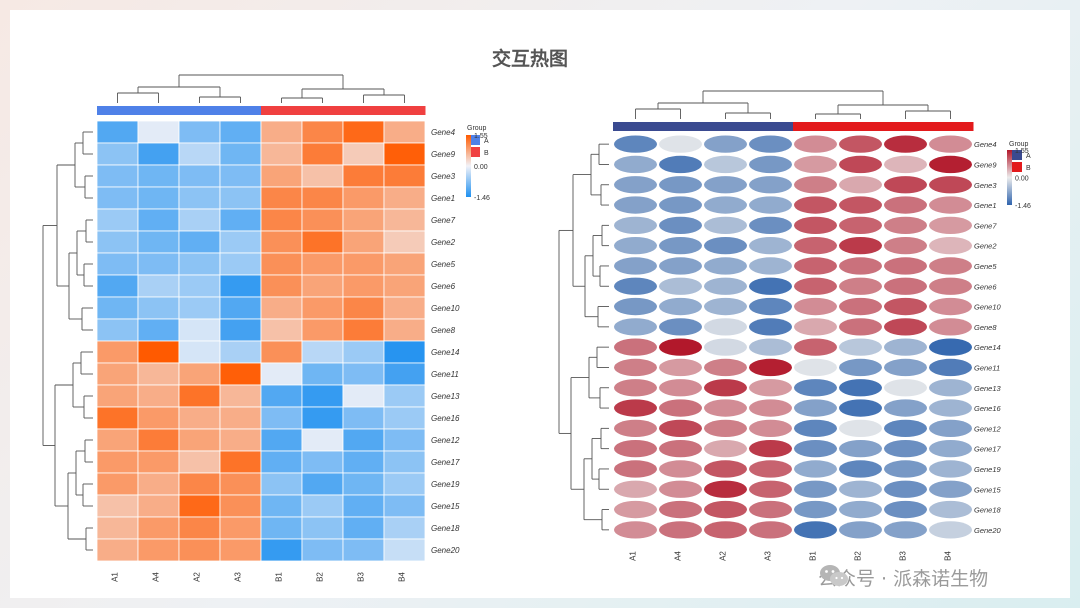 The height and width of the screenshot is (608, 1080). I want to click on column-label: B3, so click(361, 577).